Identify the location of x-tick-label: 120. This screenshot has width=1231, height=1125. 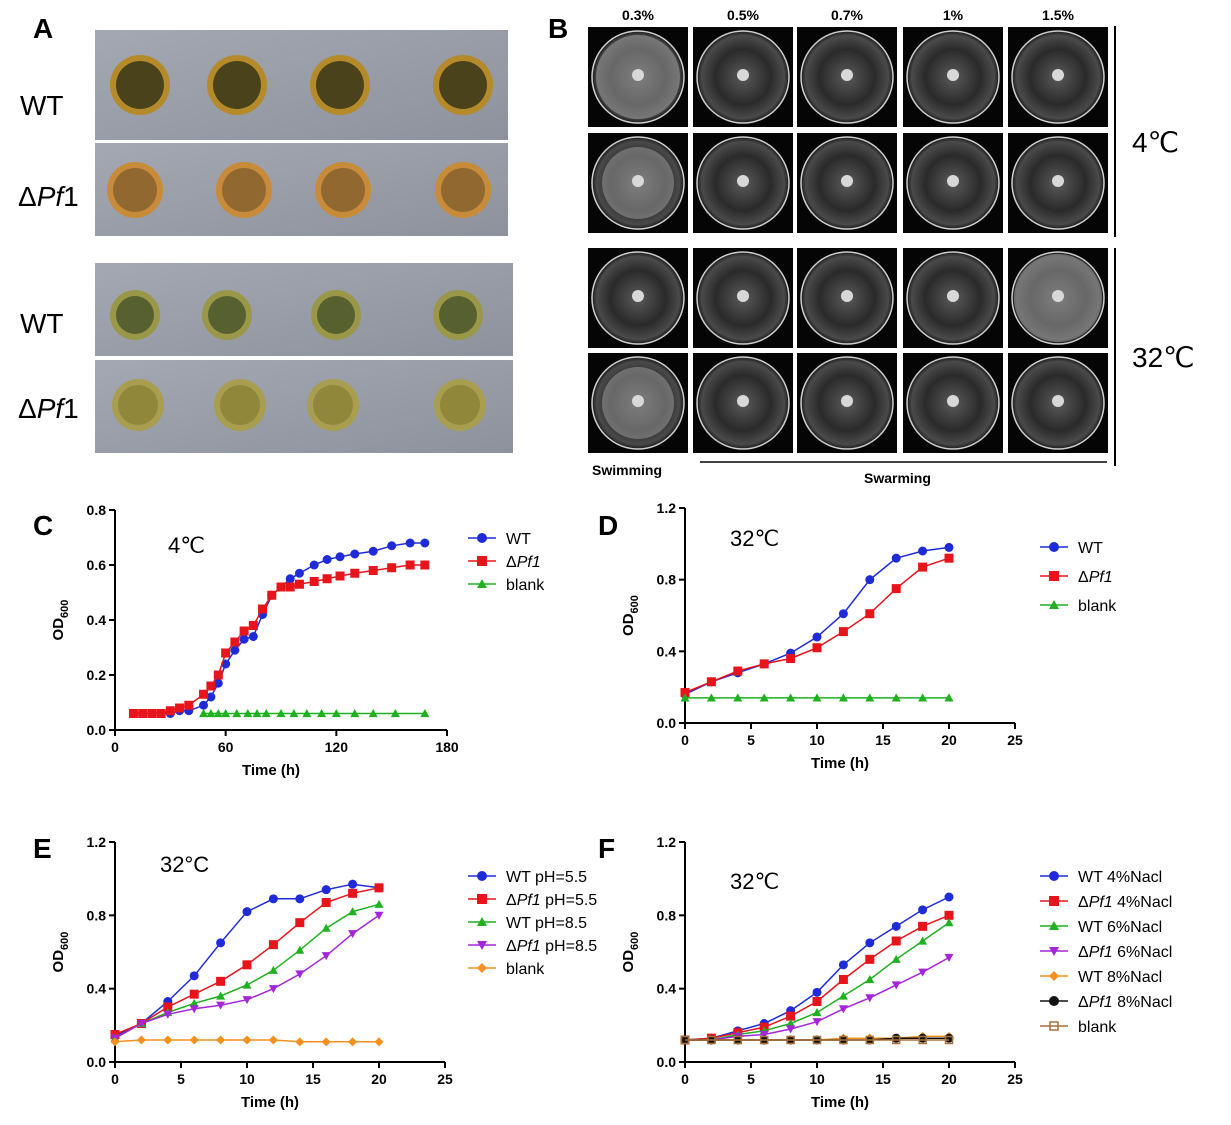
(337, 747).